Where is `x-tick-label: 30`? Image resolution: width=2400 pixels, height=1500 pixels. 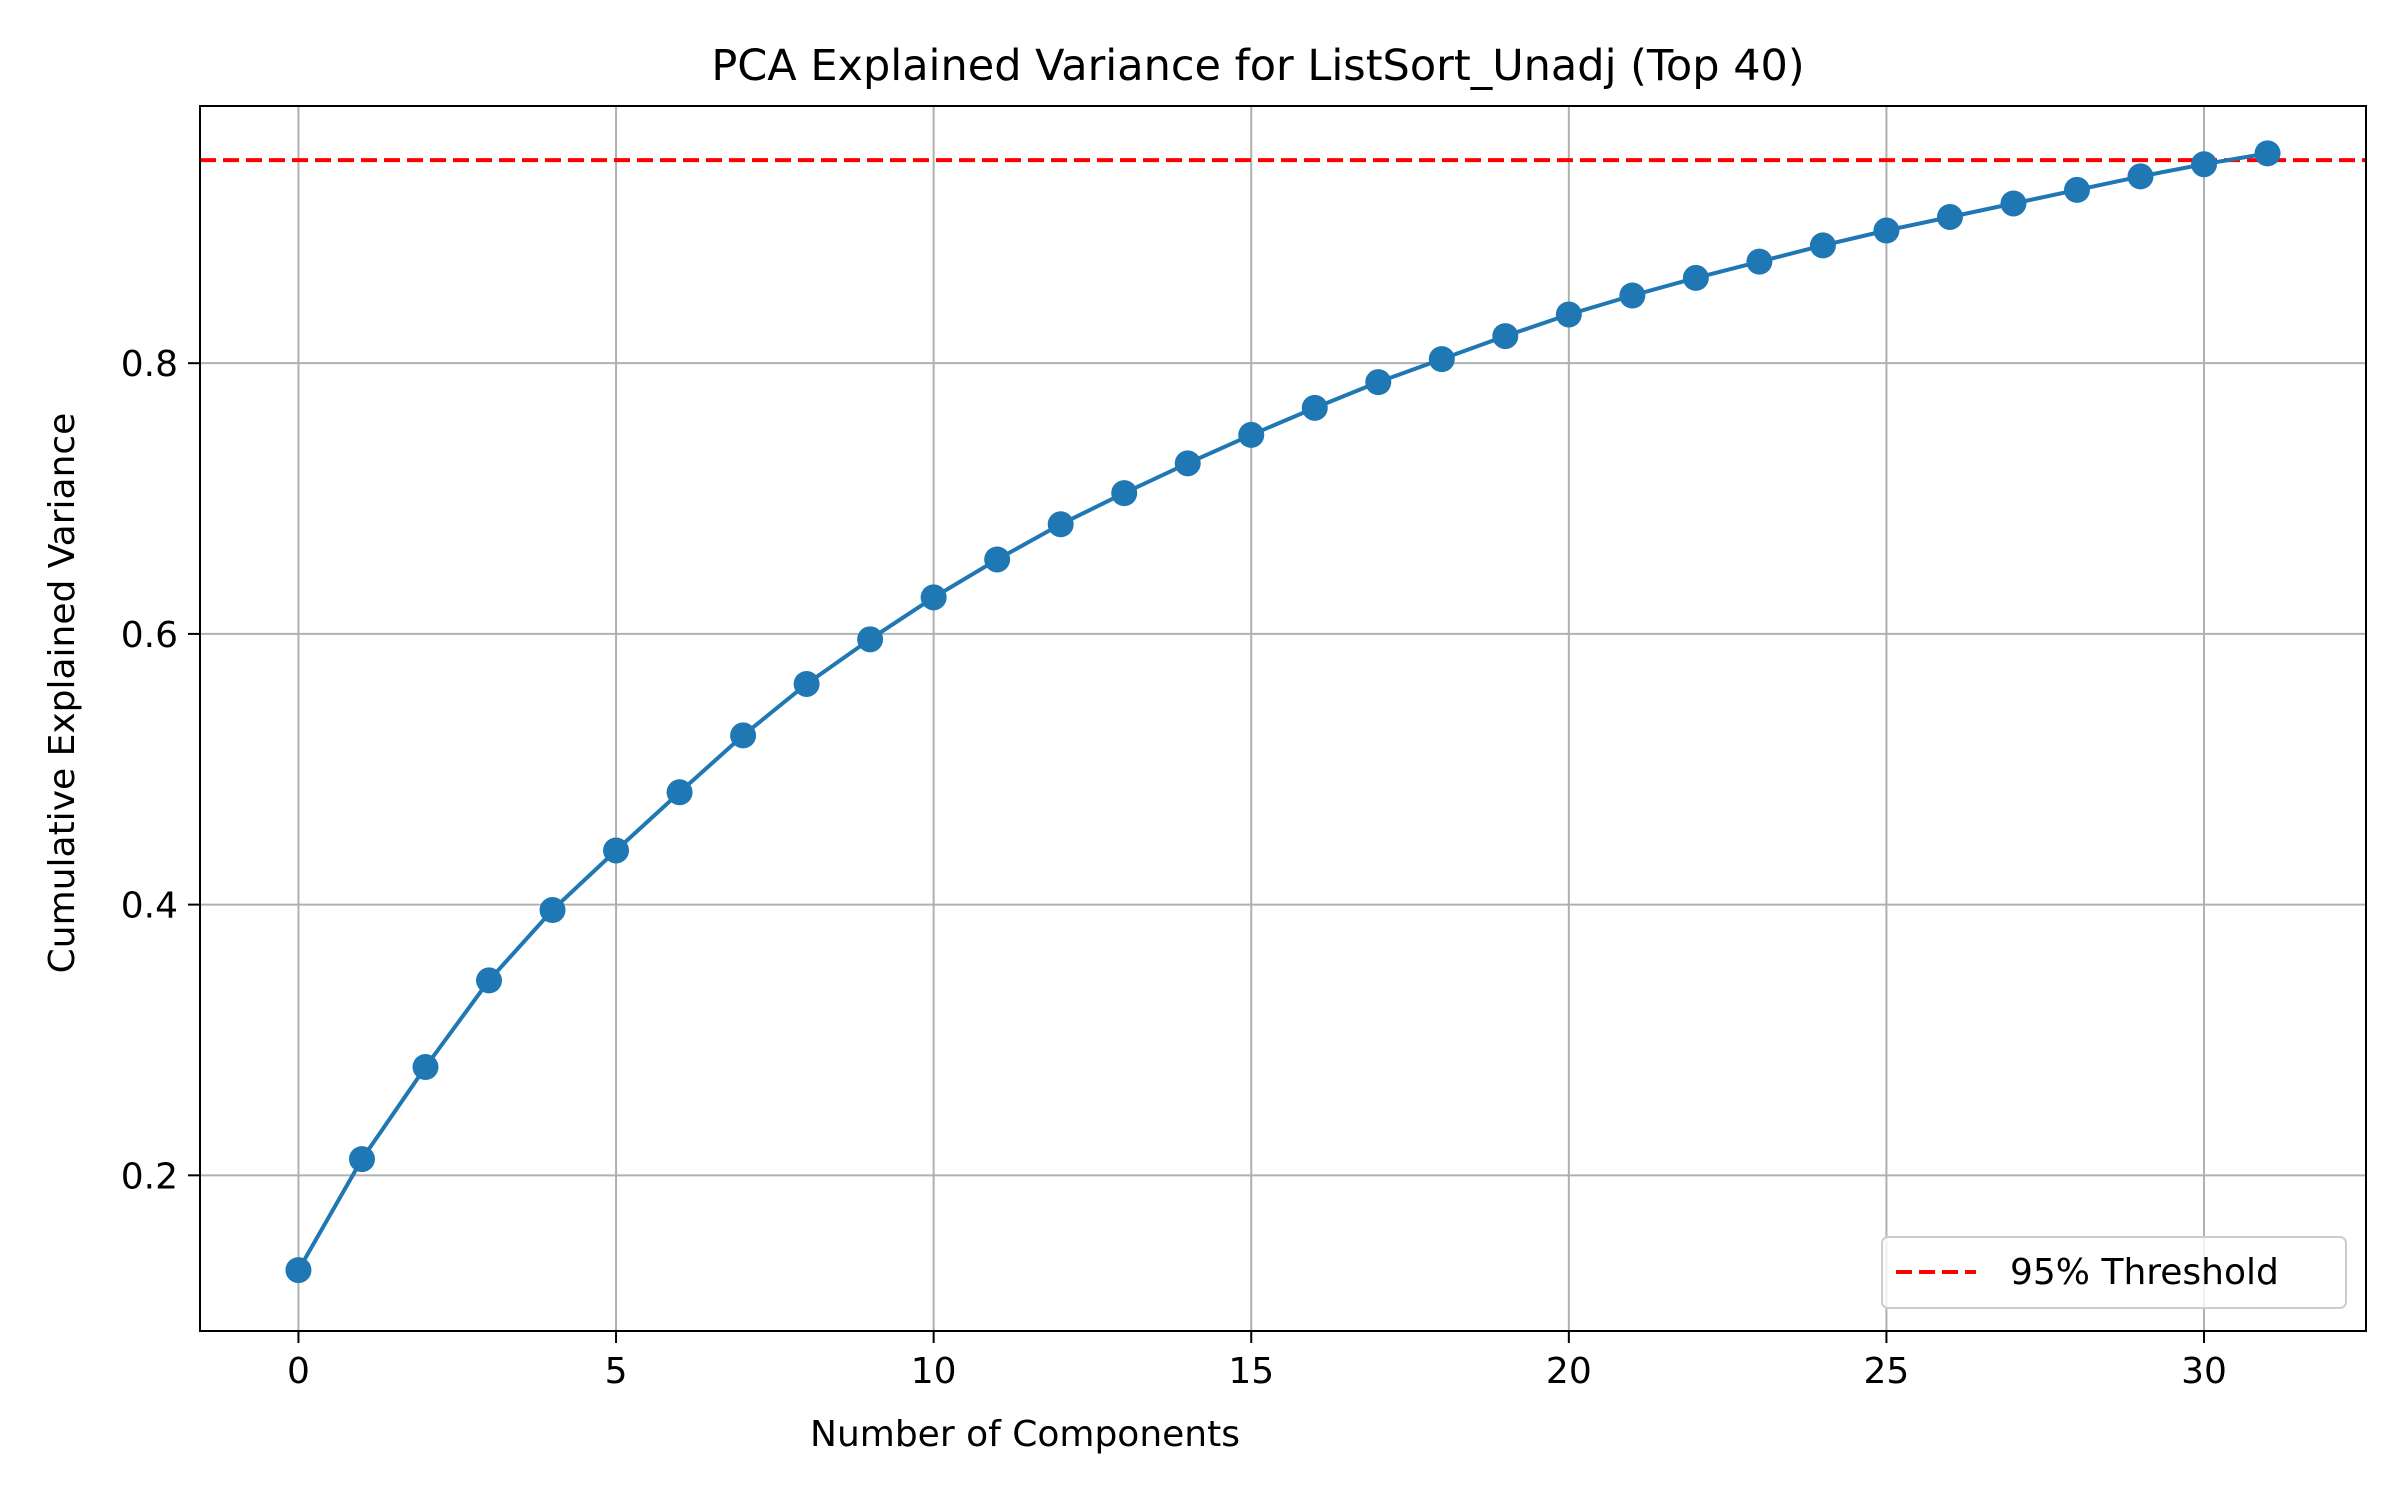
x-tick-label: 30 is located at coordinates (2204, 1371).